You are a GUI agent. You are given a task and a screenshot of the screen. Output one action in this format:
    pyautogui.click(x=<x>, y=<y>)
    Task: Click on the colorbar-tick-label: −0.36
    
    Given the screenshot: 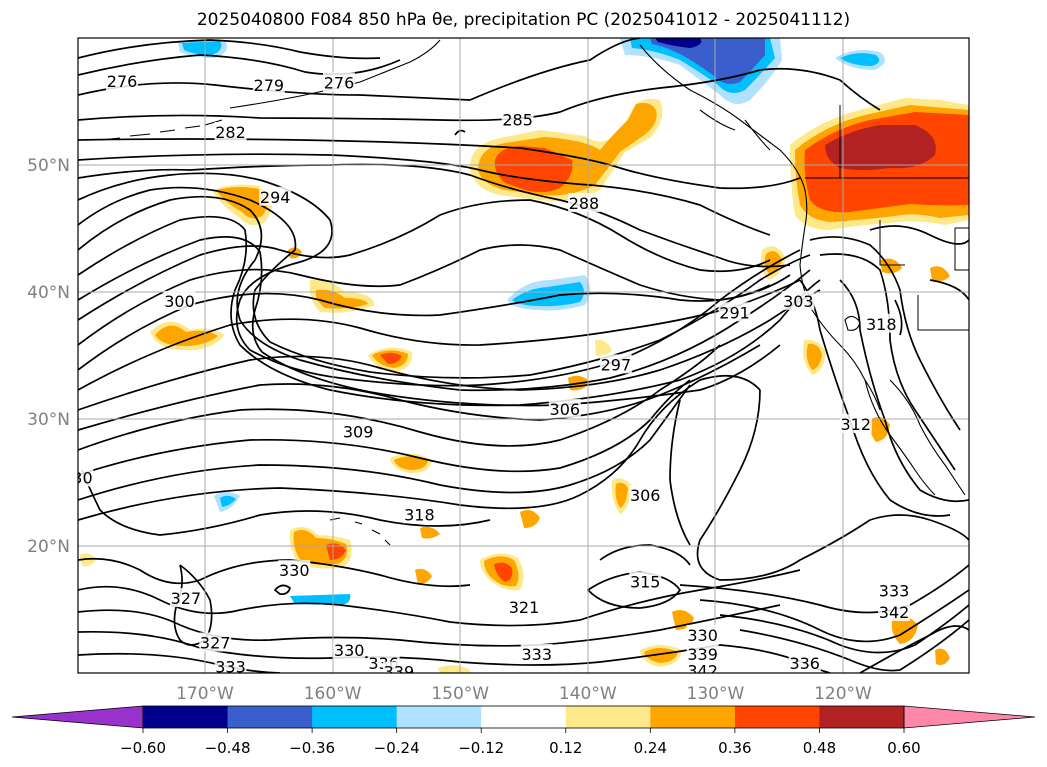 What is the action you would take?
    pyautogui.click(x=312, y=748)
    